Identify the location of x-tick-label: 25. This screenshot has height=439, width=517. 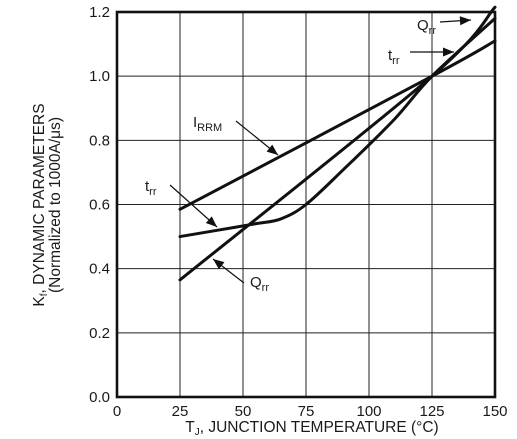
(180, 411).